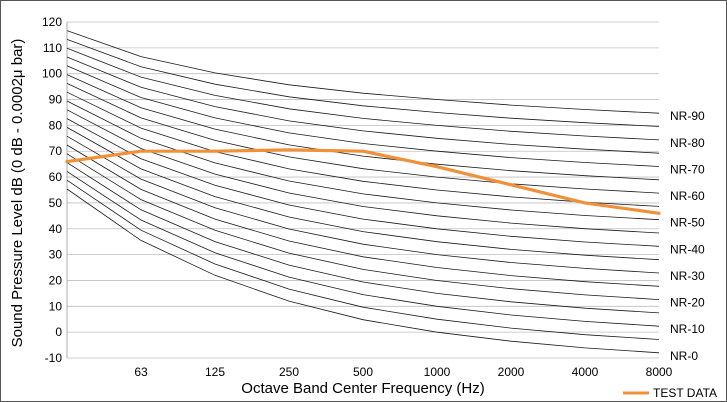 This screenshot has width=727, height=402. Describe the element at coordinates (684, 356) in the screenshot. I see `nr-label-0: NR-0` at that location.